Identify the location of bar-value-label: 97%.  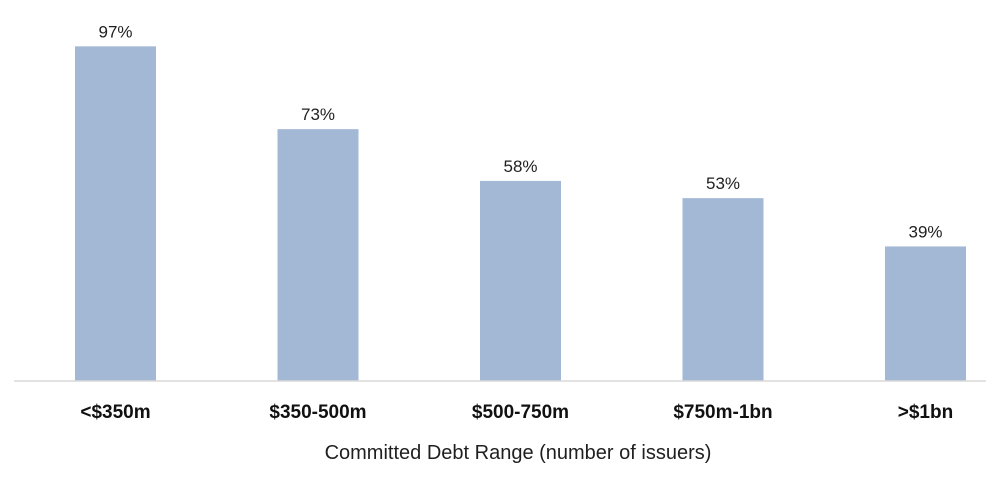
(115, 31).